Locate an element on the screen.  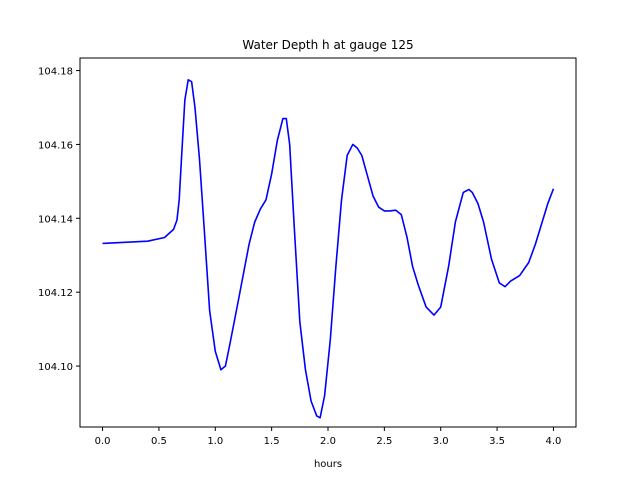
x-tick-label: 4.0 is located at coordinates (554, 441).